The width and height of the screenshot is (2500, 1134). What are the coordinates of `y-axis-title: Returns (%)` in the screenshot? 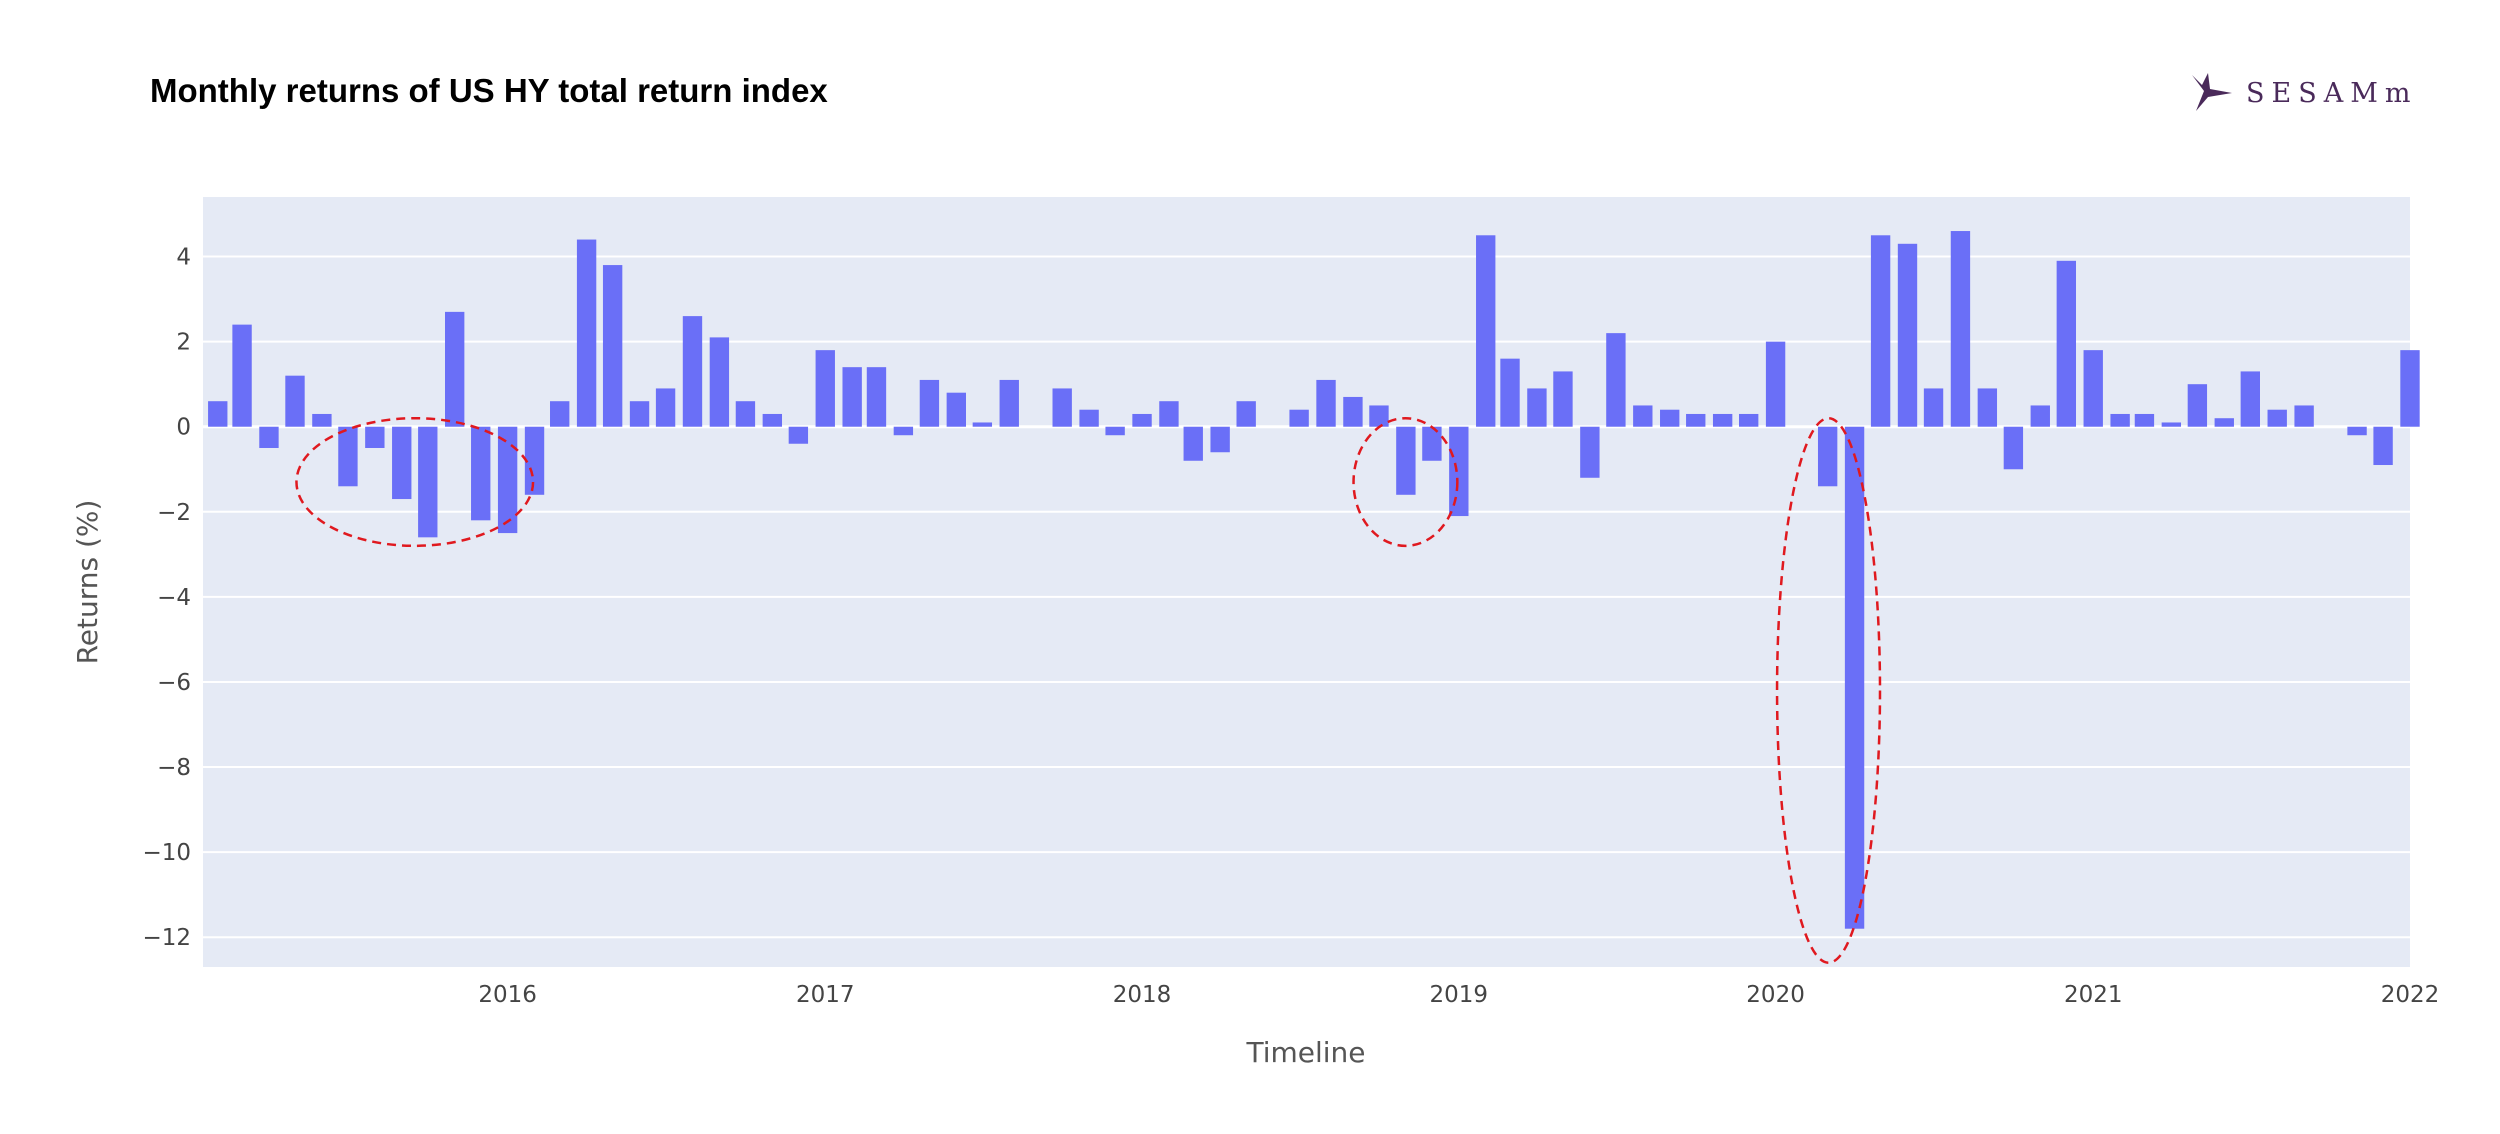 It's located at (87, 582).